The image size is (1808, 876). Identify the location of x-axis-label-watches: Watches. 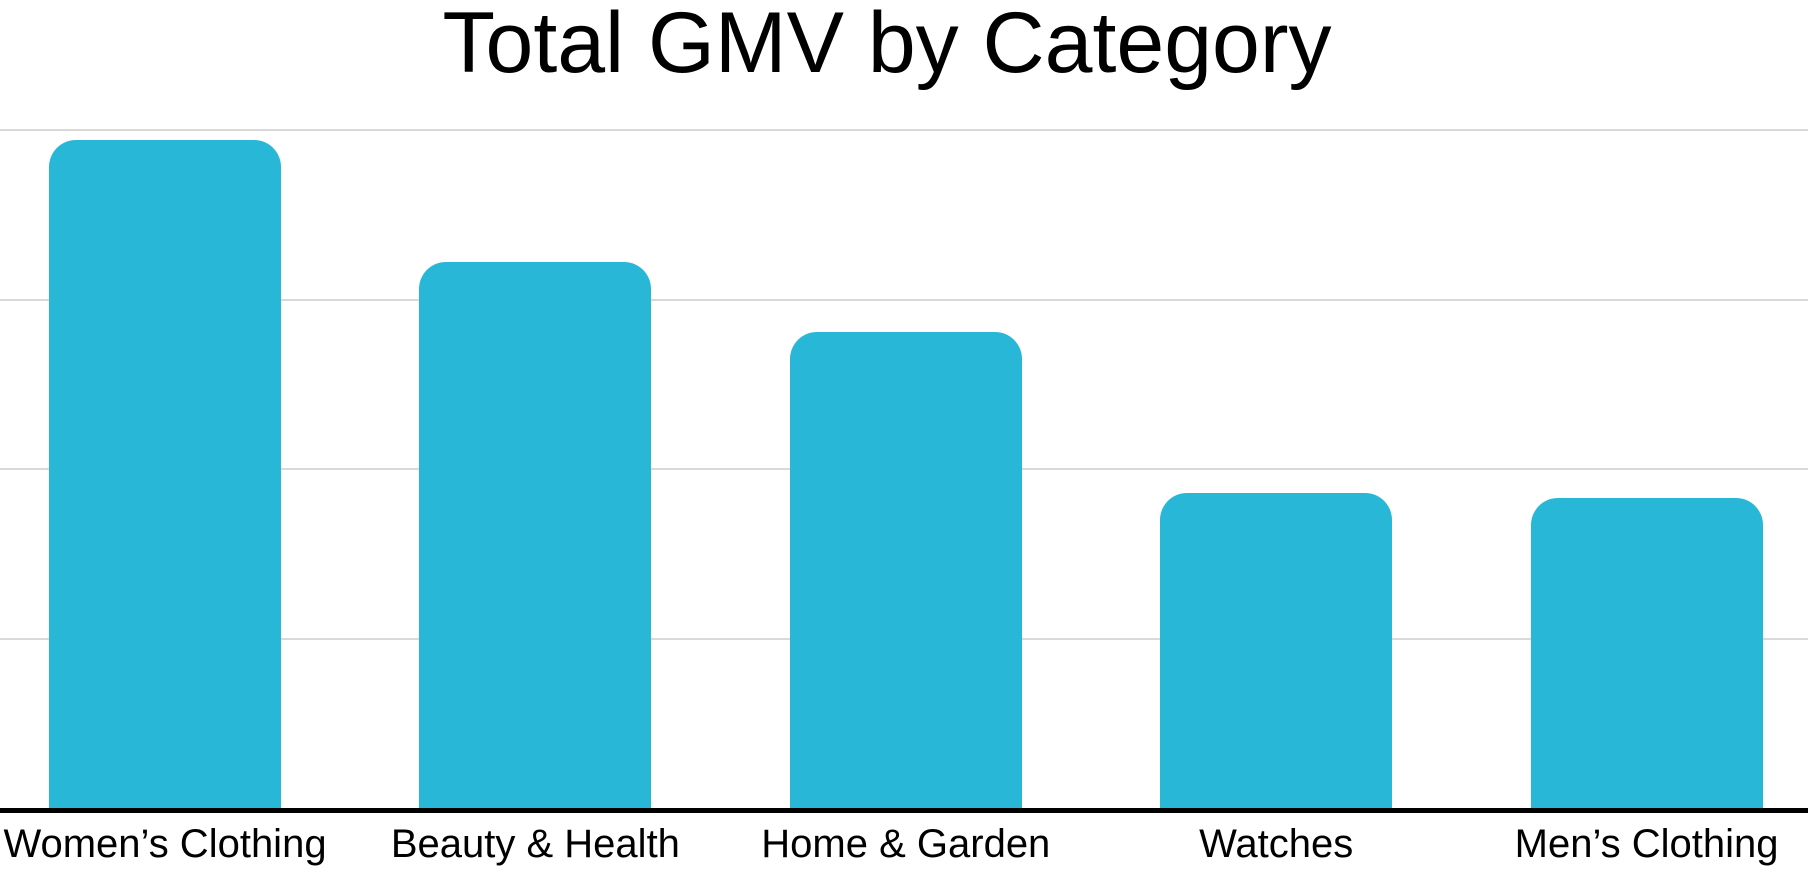
(1276, 844).